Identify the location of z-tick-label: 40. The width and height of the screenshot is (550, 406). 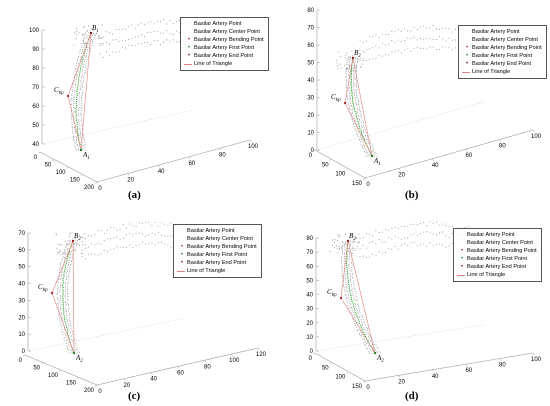
(21, 285).